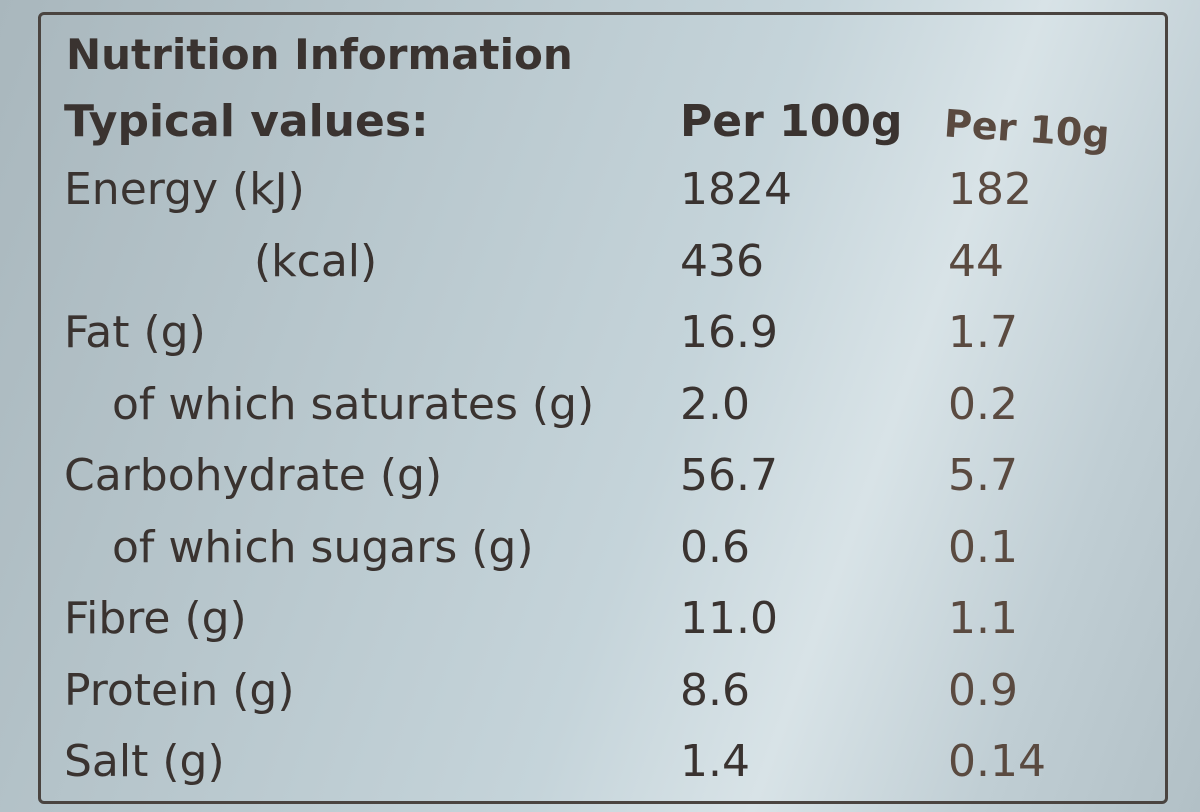  I want to click on title: Nutrition Information, so click(319, 54).